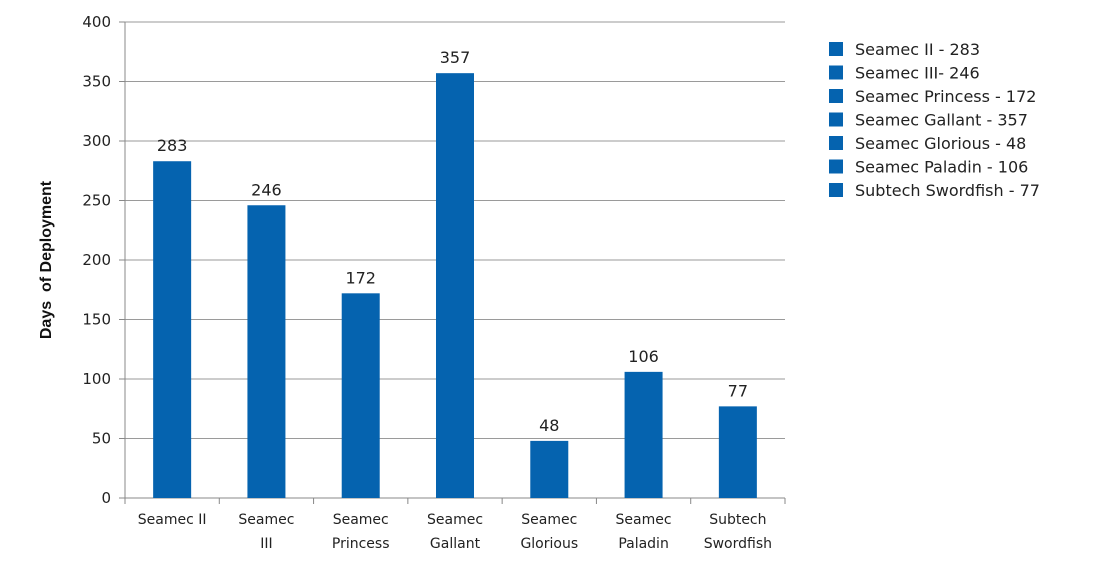 The height and width of the screenshot is (565, 1119). I want to click on legend-entry: Seamec Gallant - 357, so click(941, 120).